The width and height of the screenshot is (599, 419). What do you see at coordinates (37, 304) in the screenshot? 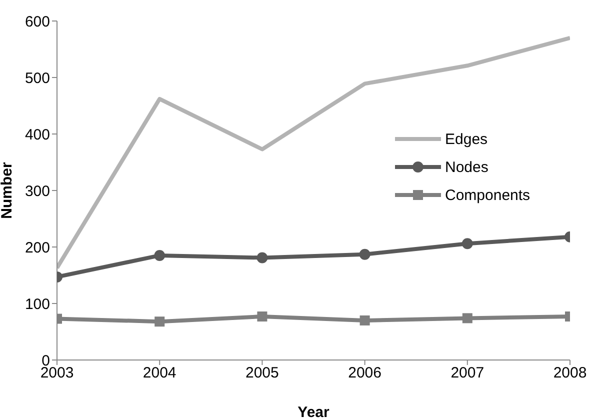
I see `y-tick-label: 100` at bounding box center [37, 304].